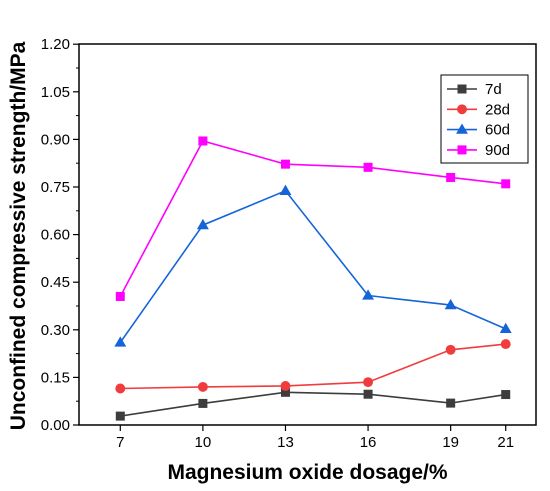  Describe the element at coordinates (55, 282) in the screenshot. I see `y-tick-label: 0.45` at that location.